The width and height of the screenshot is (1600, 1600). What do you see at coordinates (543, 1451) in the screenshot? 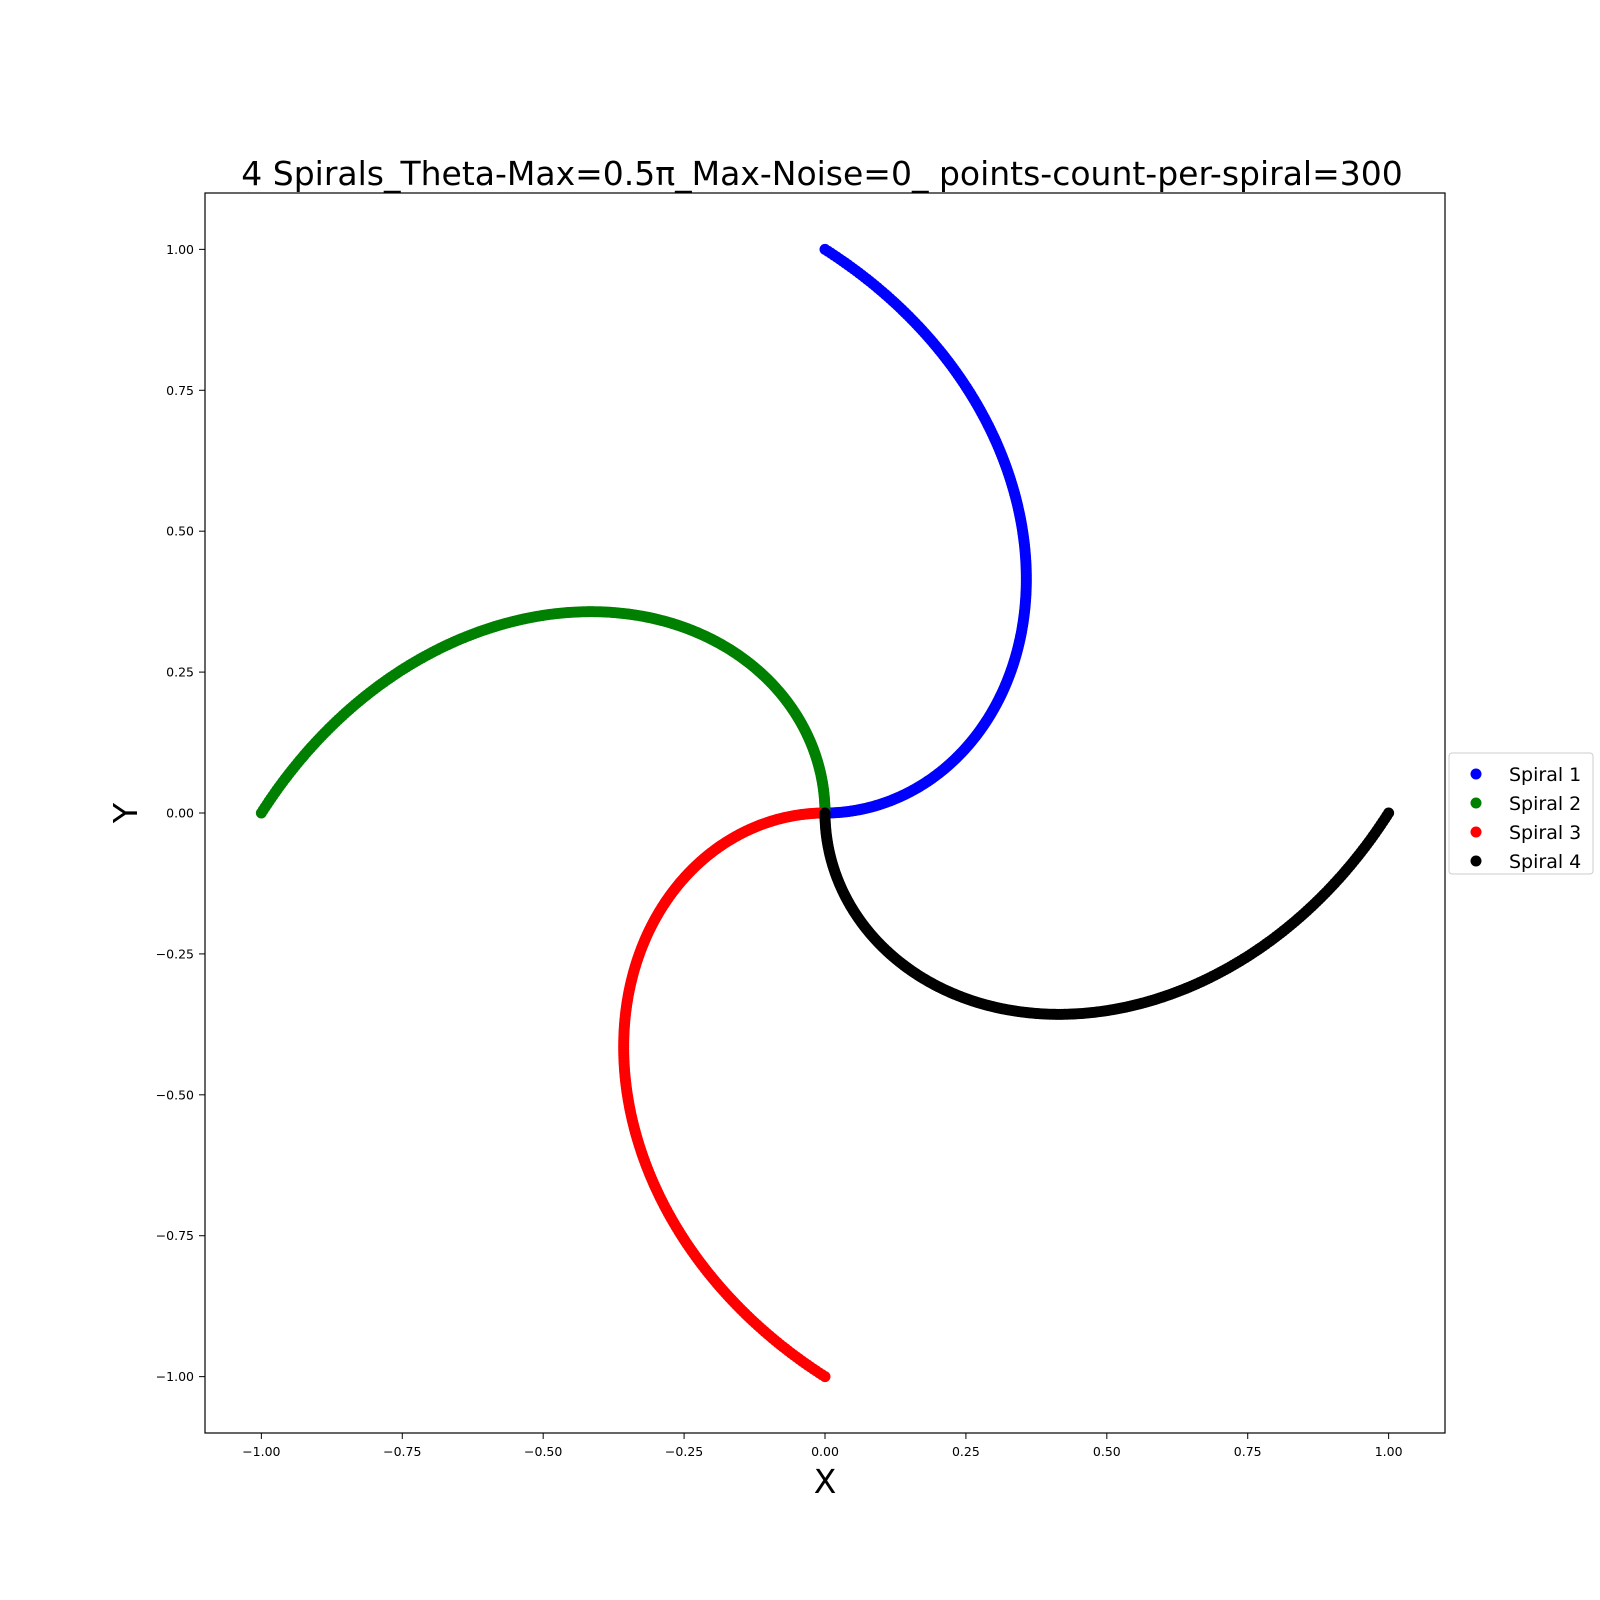
I see `x-tick-label: −0.50` at bounding box center [543, 1451].